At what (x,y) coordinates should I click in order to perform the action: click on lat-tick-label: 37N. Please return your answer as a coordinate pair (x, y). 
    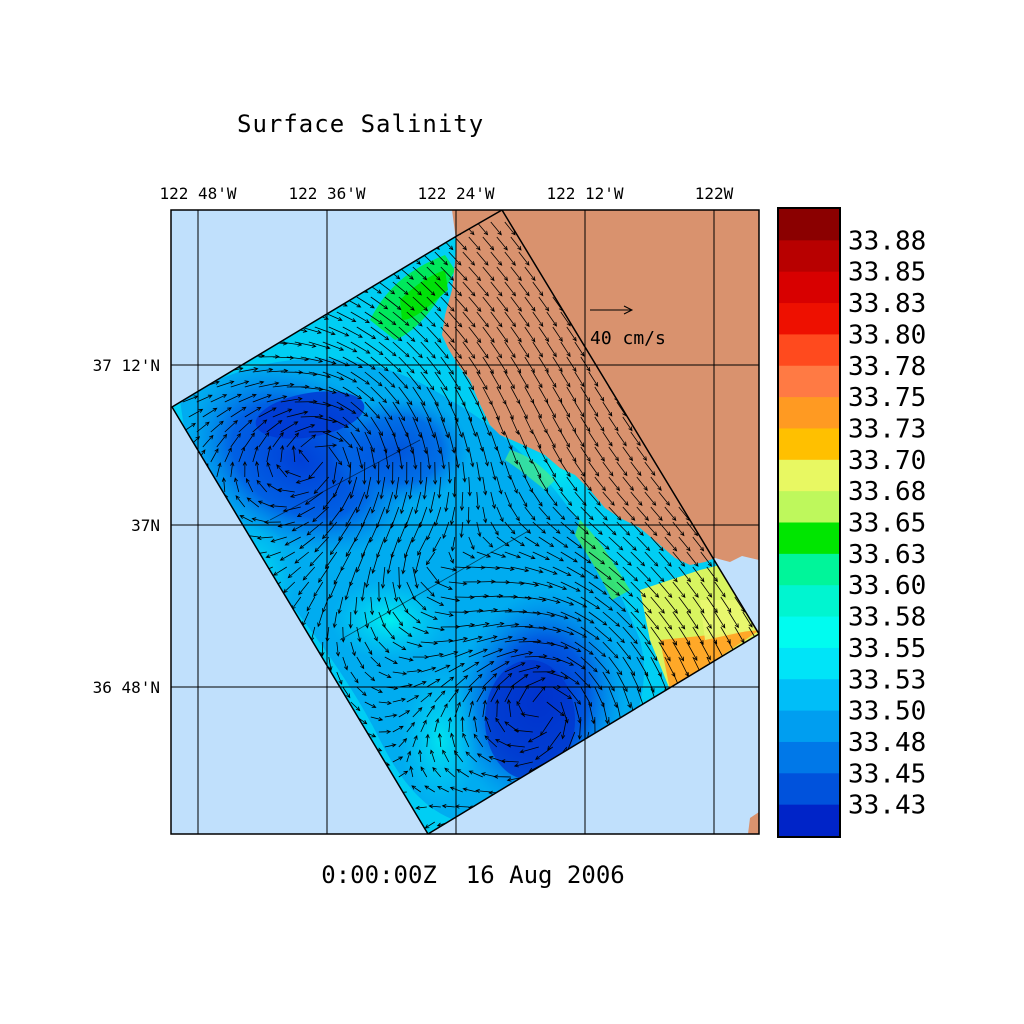
    Looking at the image, I should click on (145, 525).